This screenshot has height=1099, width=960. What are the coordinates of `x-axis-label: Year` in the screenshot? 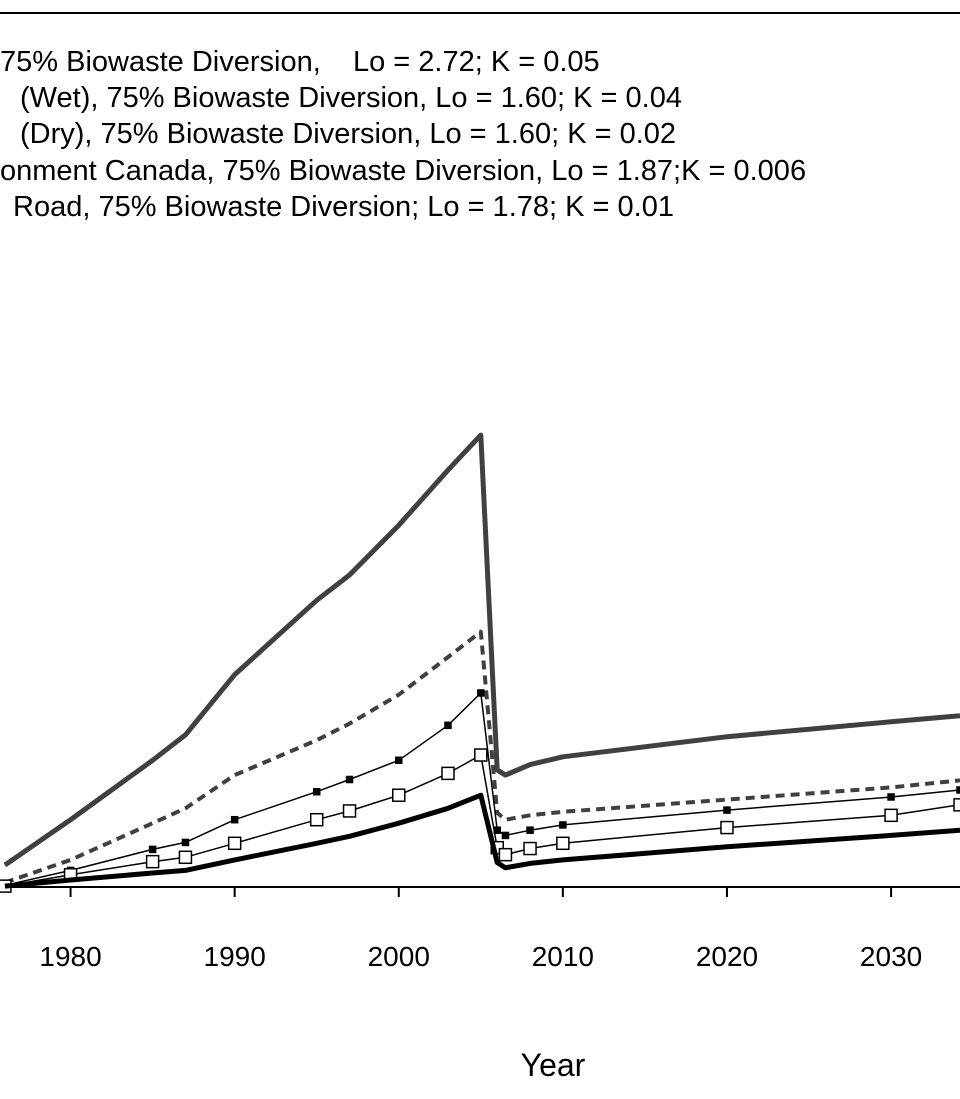 It's located at (553, 1065).